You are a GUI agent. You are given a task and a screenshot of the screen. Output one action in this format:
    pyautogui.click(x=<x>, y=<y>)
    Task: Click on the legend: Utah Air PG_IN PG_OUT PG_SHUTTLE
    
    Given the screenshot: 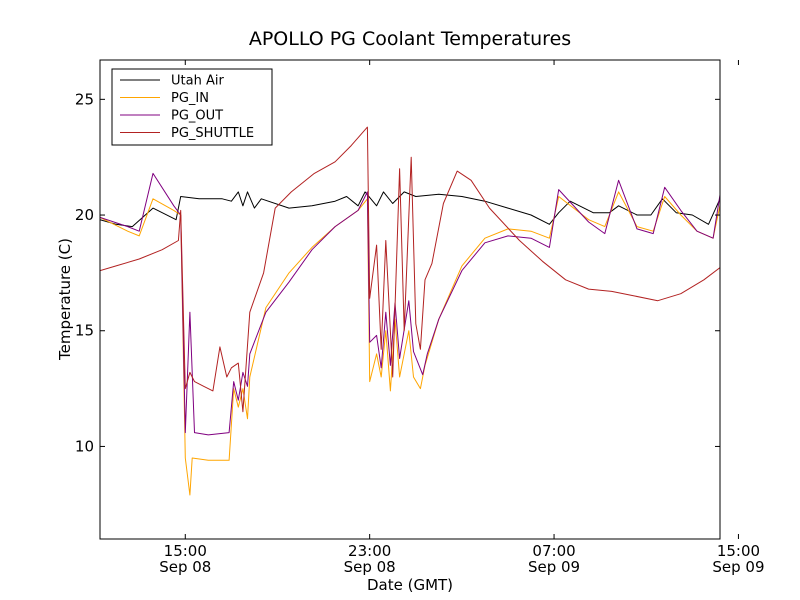 What is the action you would take?
    pyautogui.click(x=192, y=107)
    